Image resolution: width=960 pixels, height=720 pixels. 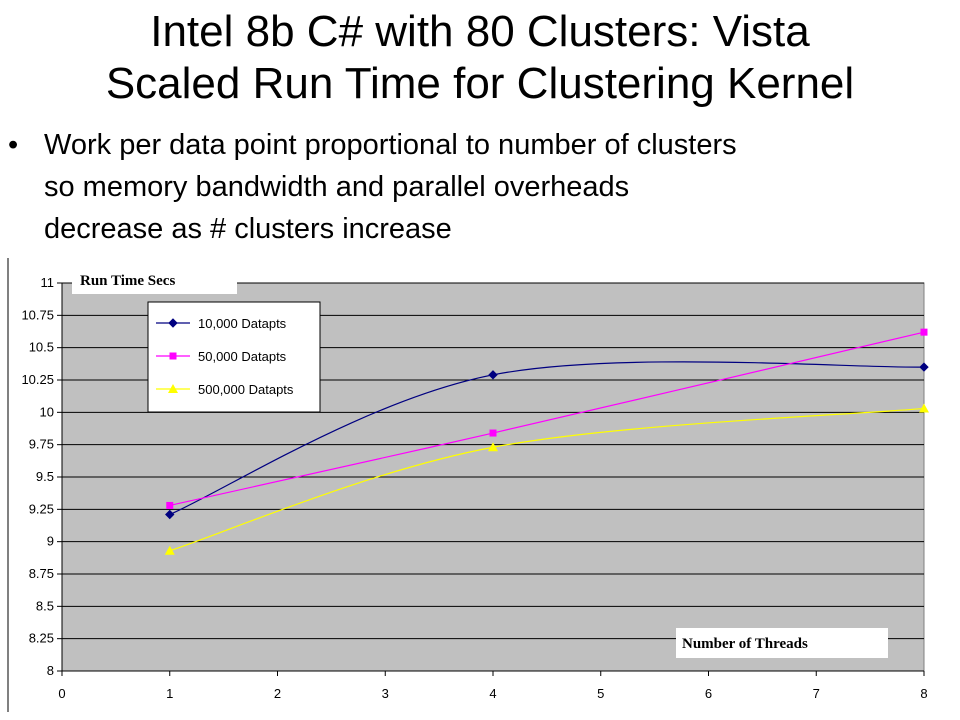 What do you see at coordinates (41, 347) in the screenshot?
I see `y-tick-label: 10.5` at bounding box center [41, 347].